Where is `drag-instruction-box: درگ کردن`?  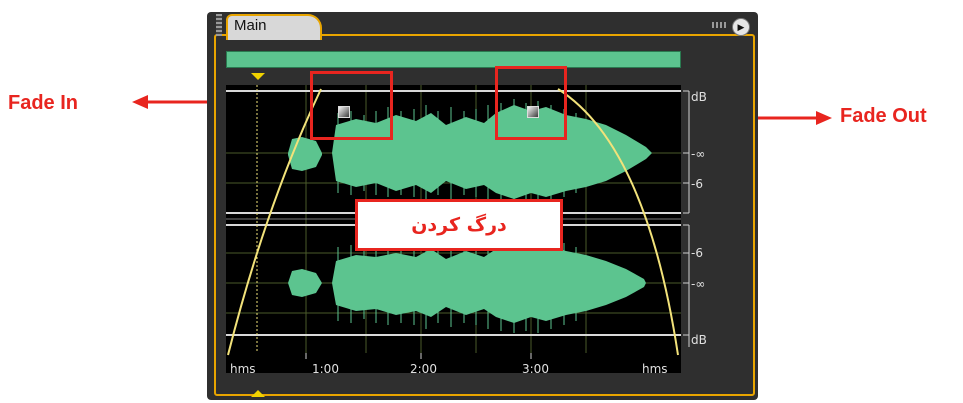 drag-instruction-box: درگ کردن is located at coordinates (459, 225).